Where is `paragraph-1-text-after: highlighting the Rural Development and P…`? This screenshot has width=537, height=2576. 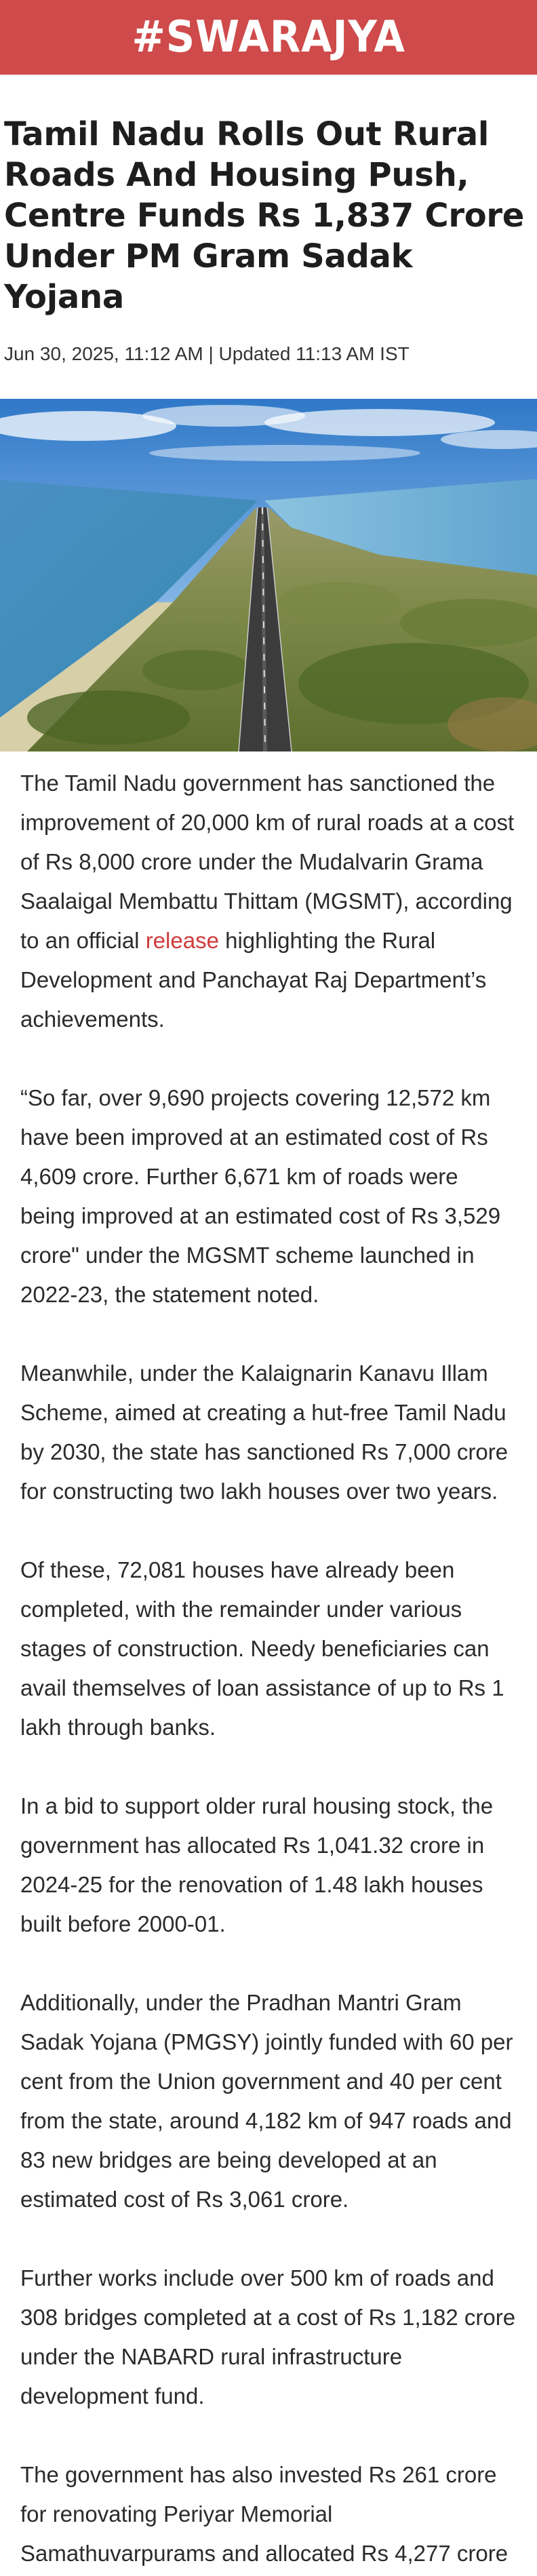
paragraph-1-text-after: highlighting the Rural Development and P… is located at coordinates (253, 980).